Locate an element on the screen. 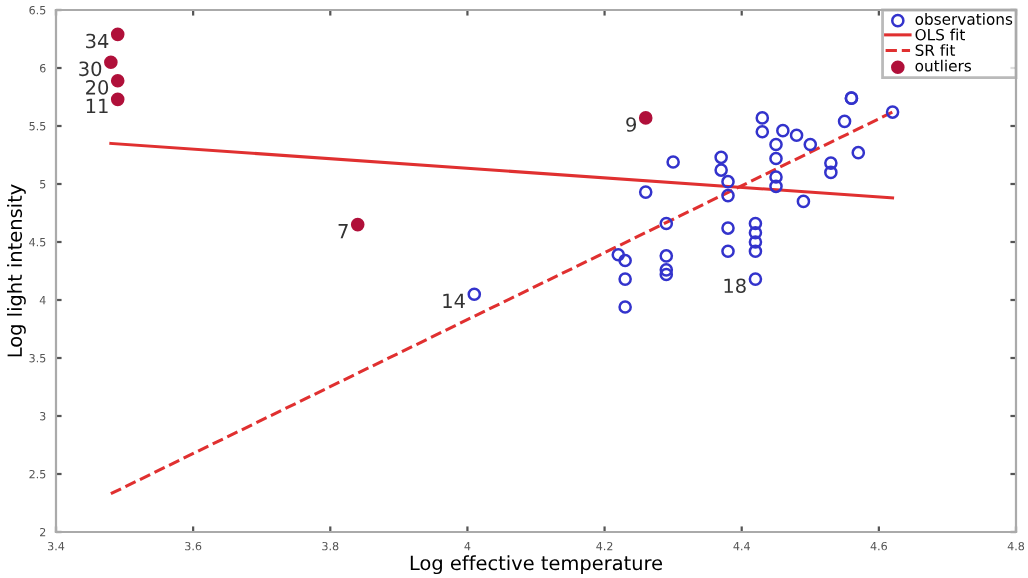 Image resolution: width=1028 pixels, height=578 pixels. x-axis-title: Log effective temperature is located at coordinates (536, 565).